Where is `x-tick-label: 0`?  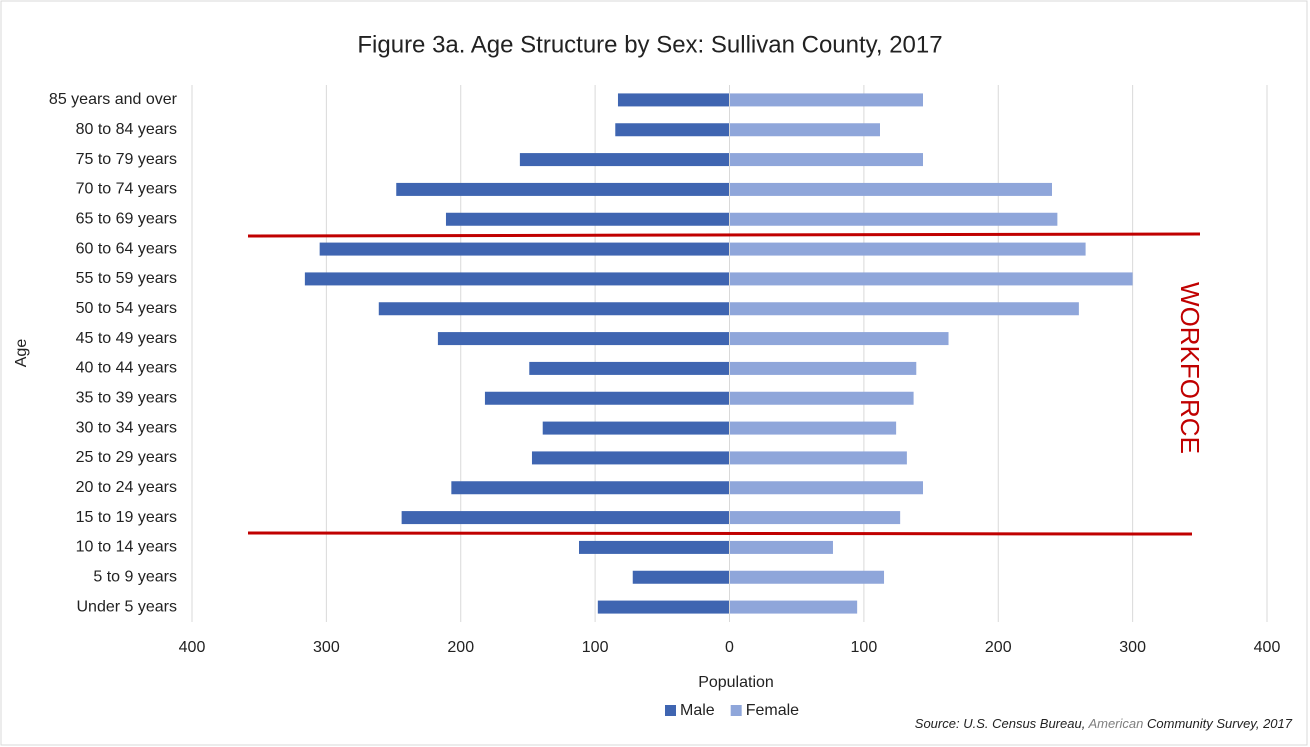
x-tick-label: 0 is located at coordinates (729, 647).